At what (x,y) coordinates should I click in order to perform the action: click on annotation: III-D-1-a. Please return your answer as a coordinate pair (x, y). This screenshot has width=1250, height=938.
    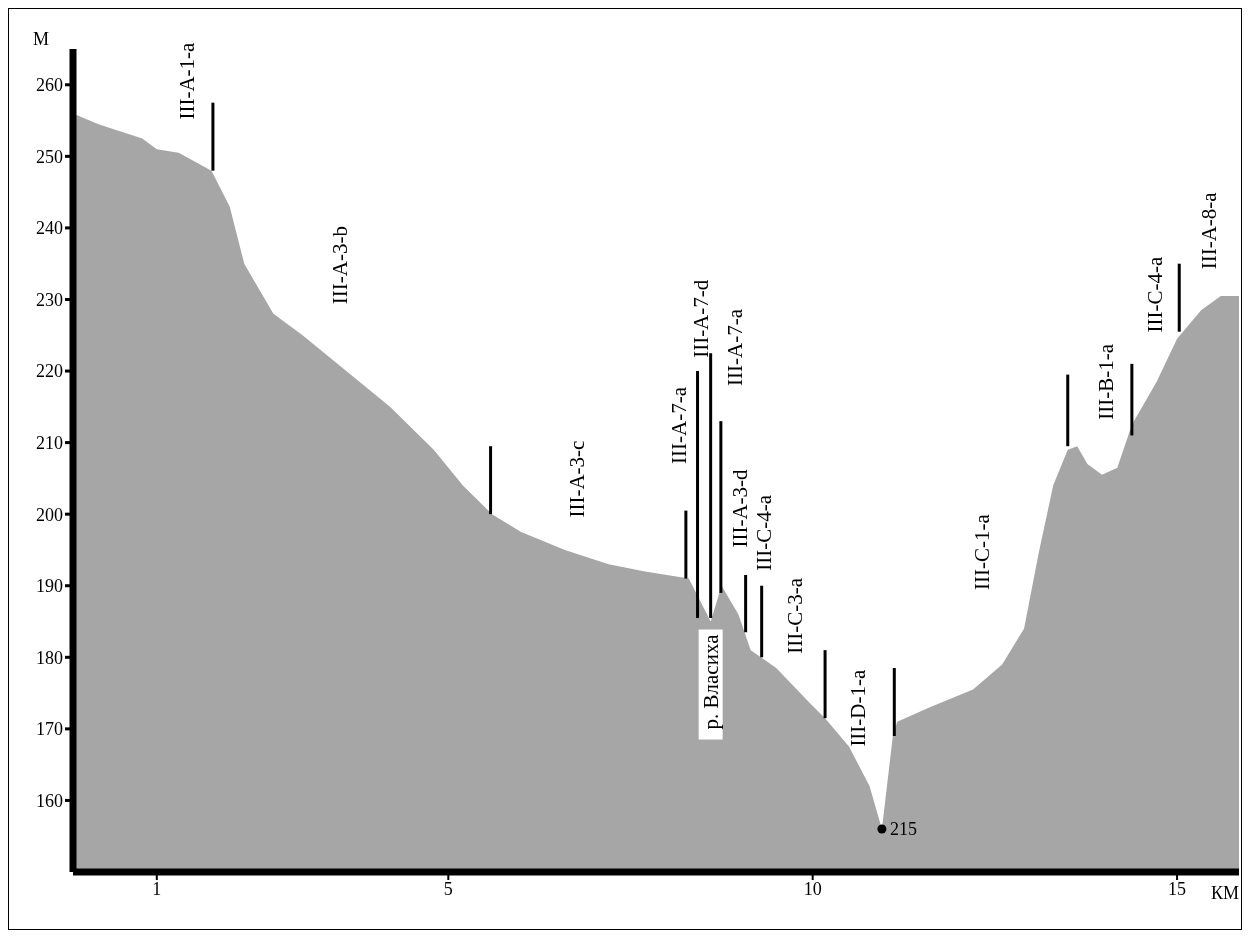
    Looking at the image, I should click on (857, 707).